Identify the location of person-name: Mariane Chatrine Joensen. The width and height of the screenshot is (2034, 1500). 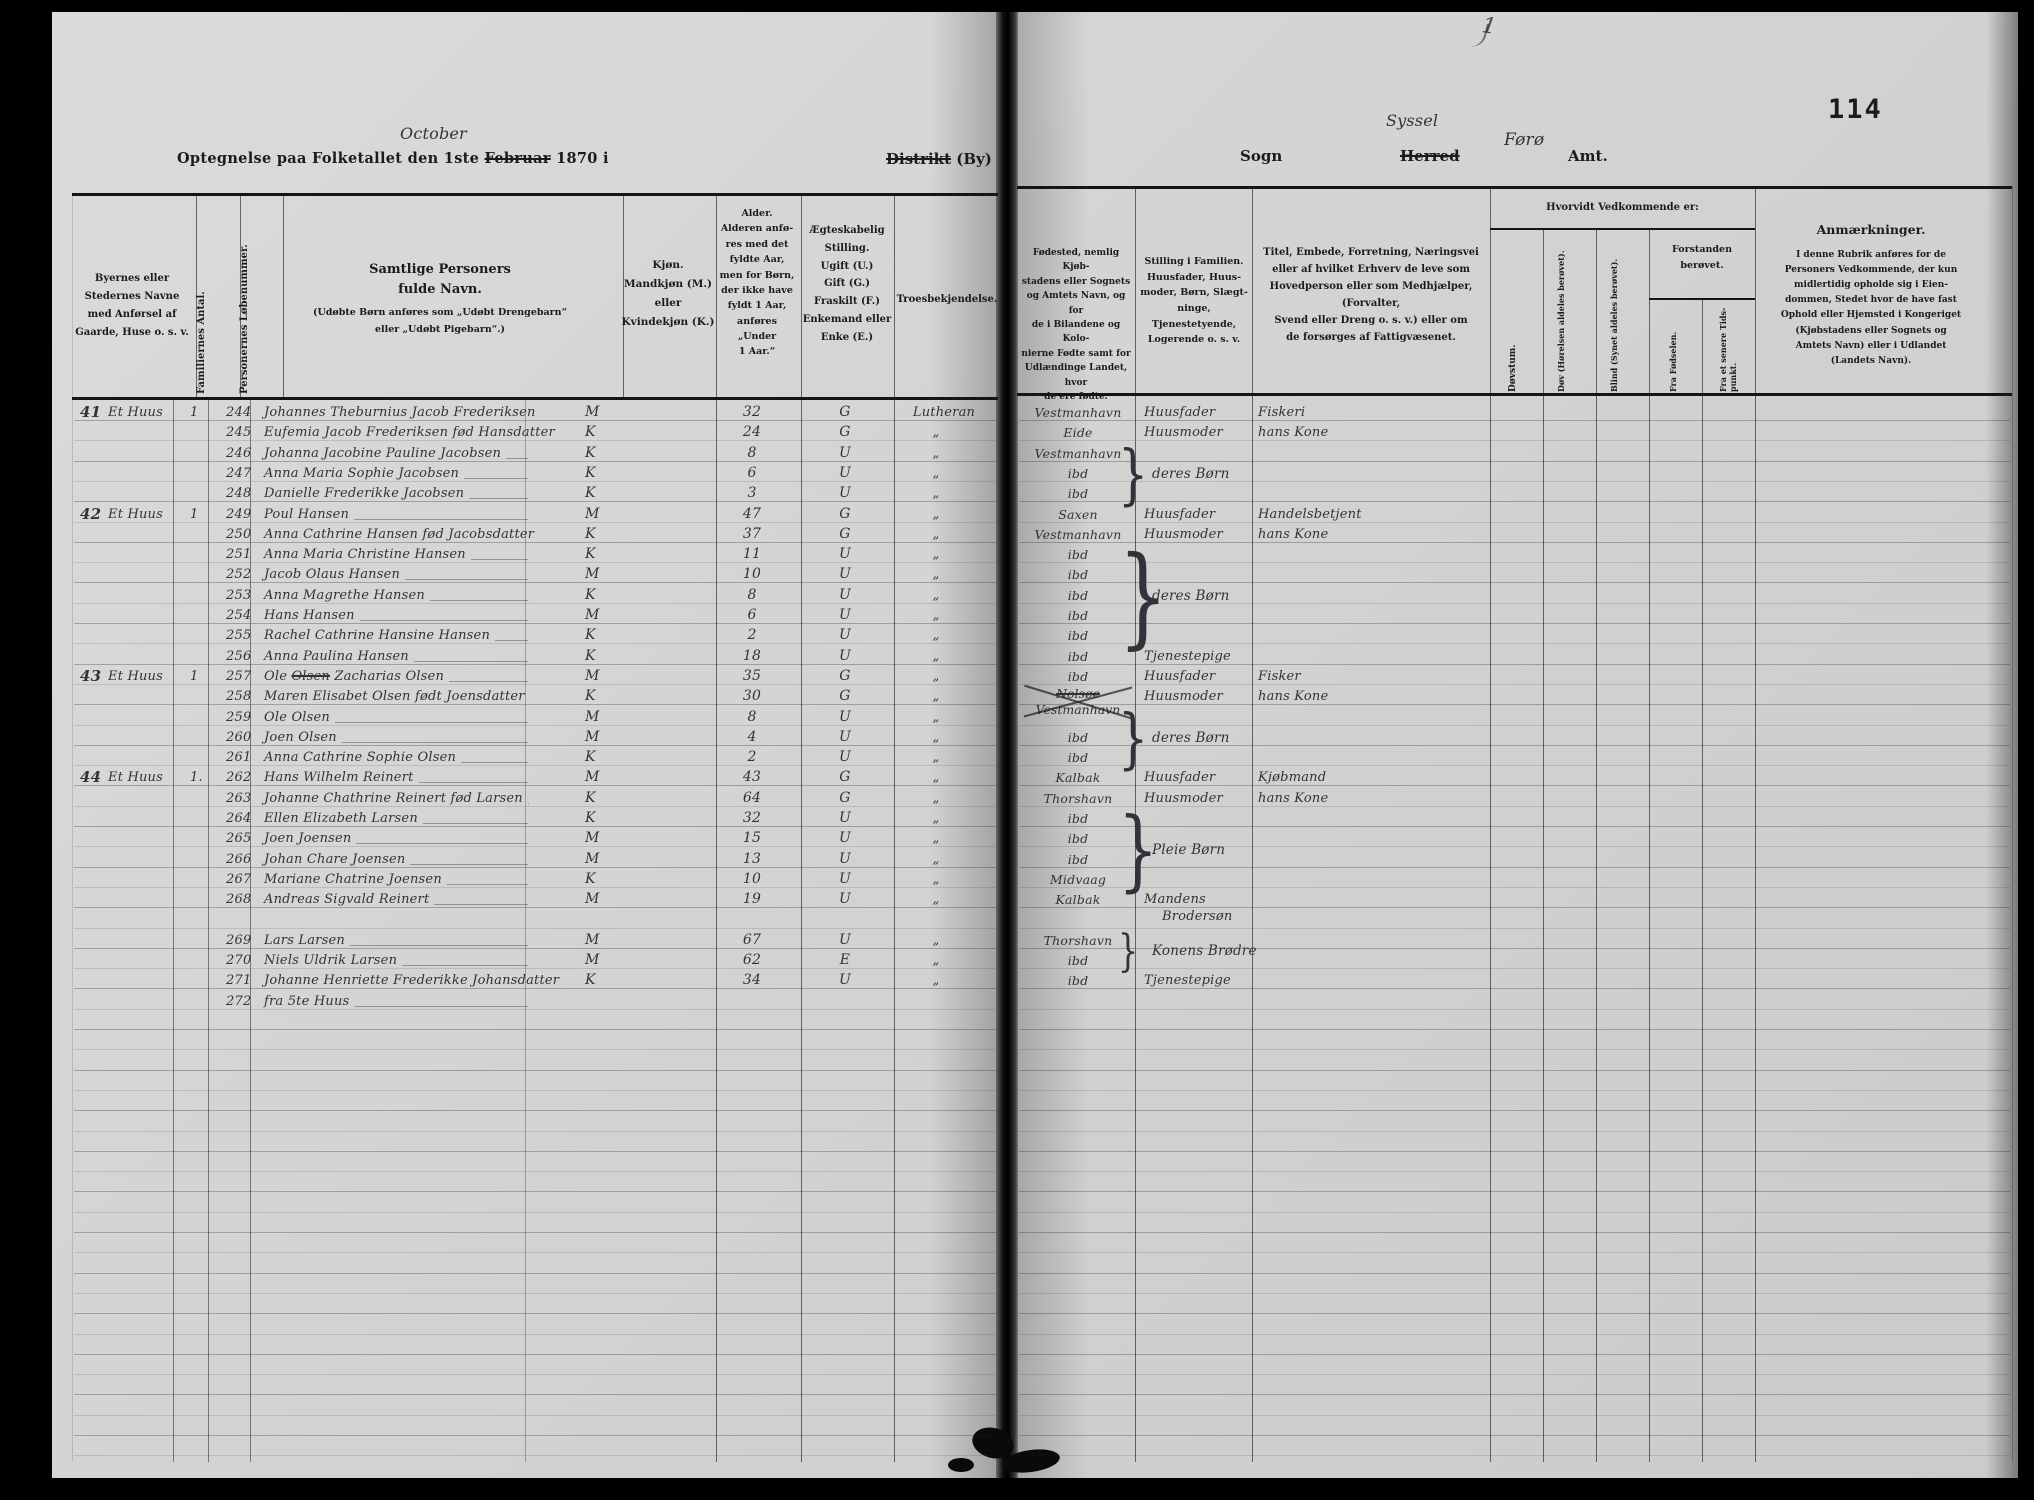
(397, 879).